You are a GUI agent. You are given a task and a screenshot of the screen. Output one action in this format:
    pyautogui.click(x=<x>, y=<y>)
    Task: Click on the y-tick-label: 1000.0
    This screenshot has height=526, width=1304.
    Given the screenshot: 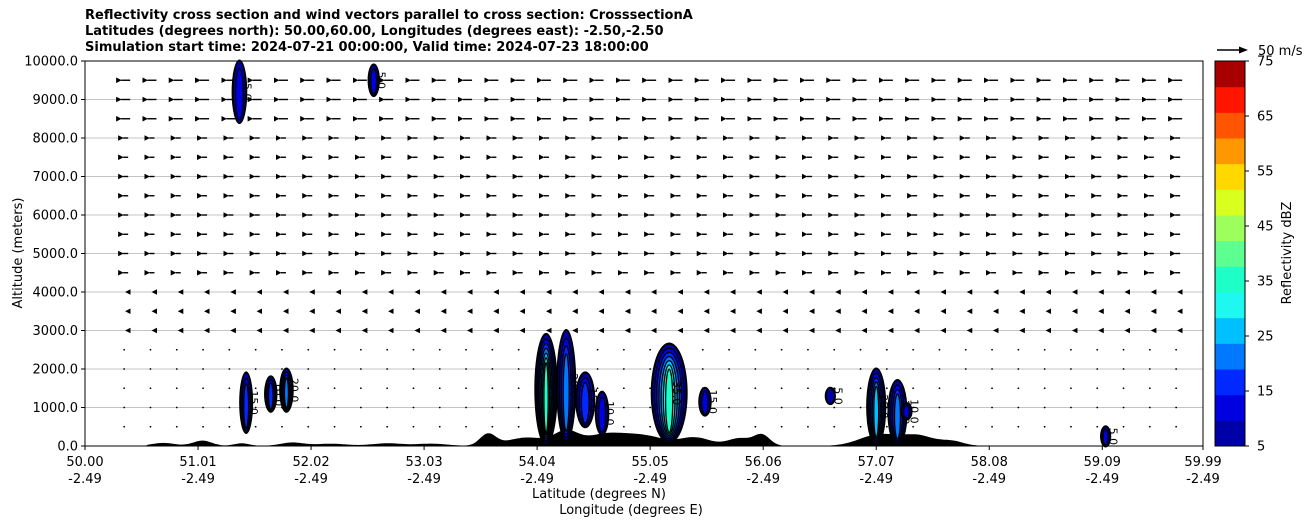 What is the action you would take?
    pyautogui.click(x=56, y=408)
    